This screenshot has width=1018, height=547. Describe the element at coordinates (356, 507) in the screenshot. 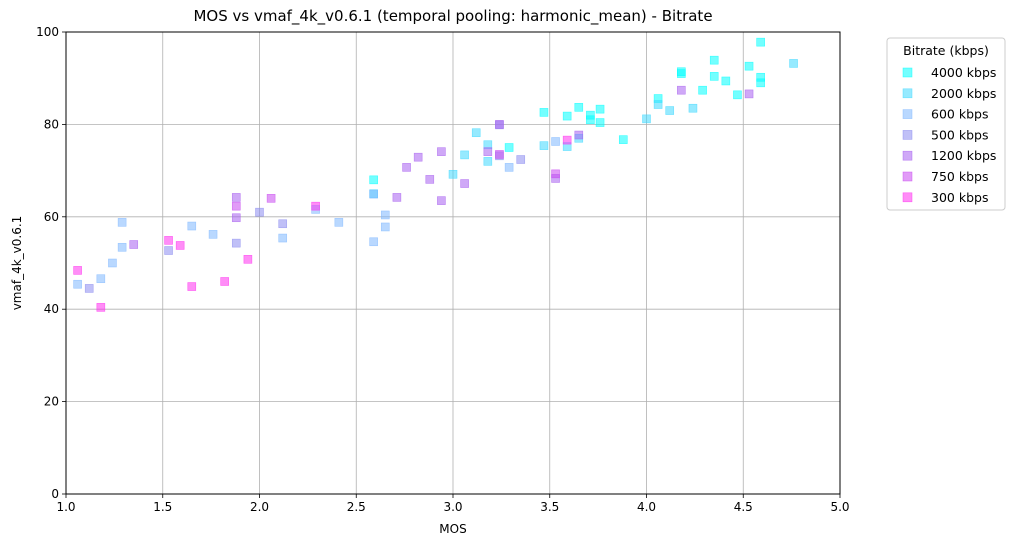

I see `x-tick-label: 2.5` at that location.